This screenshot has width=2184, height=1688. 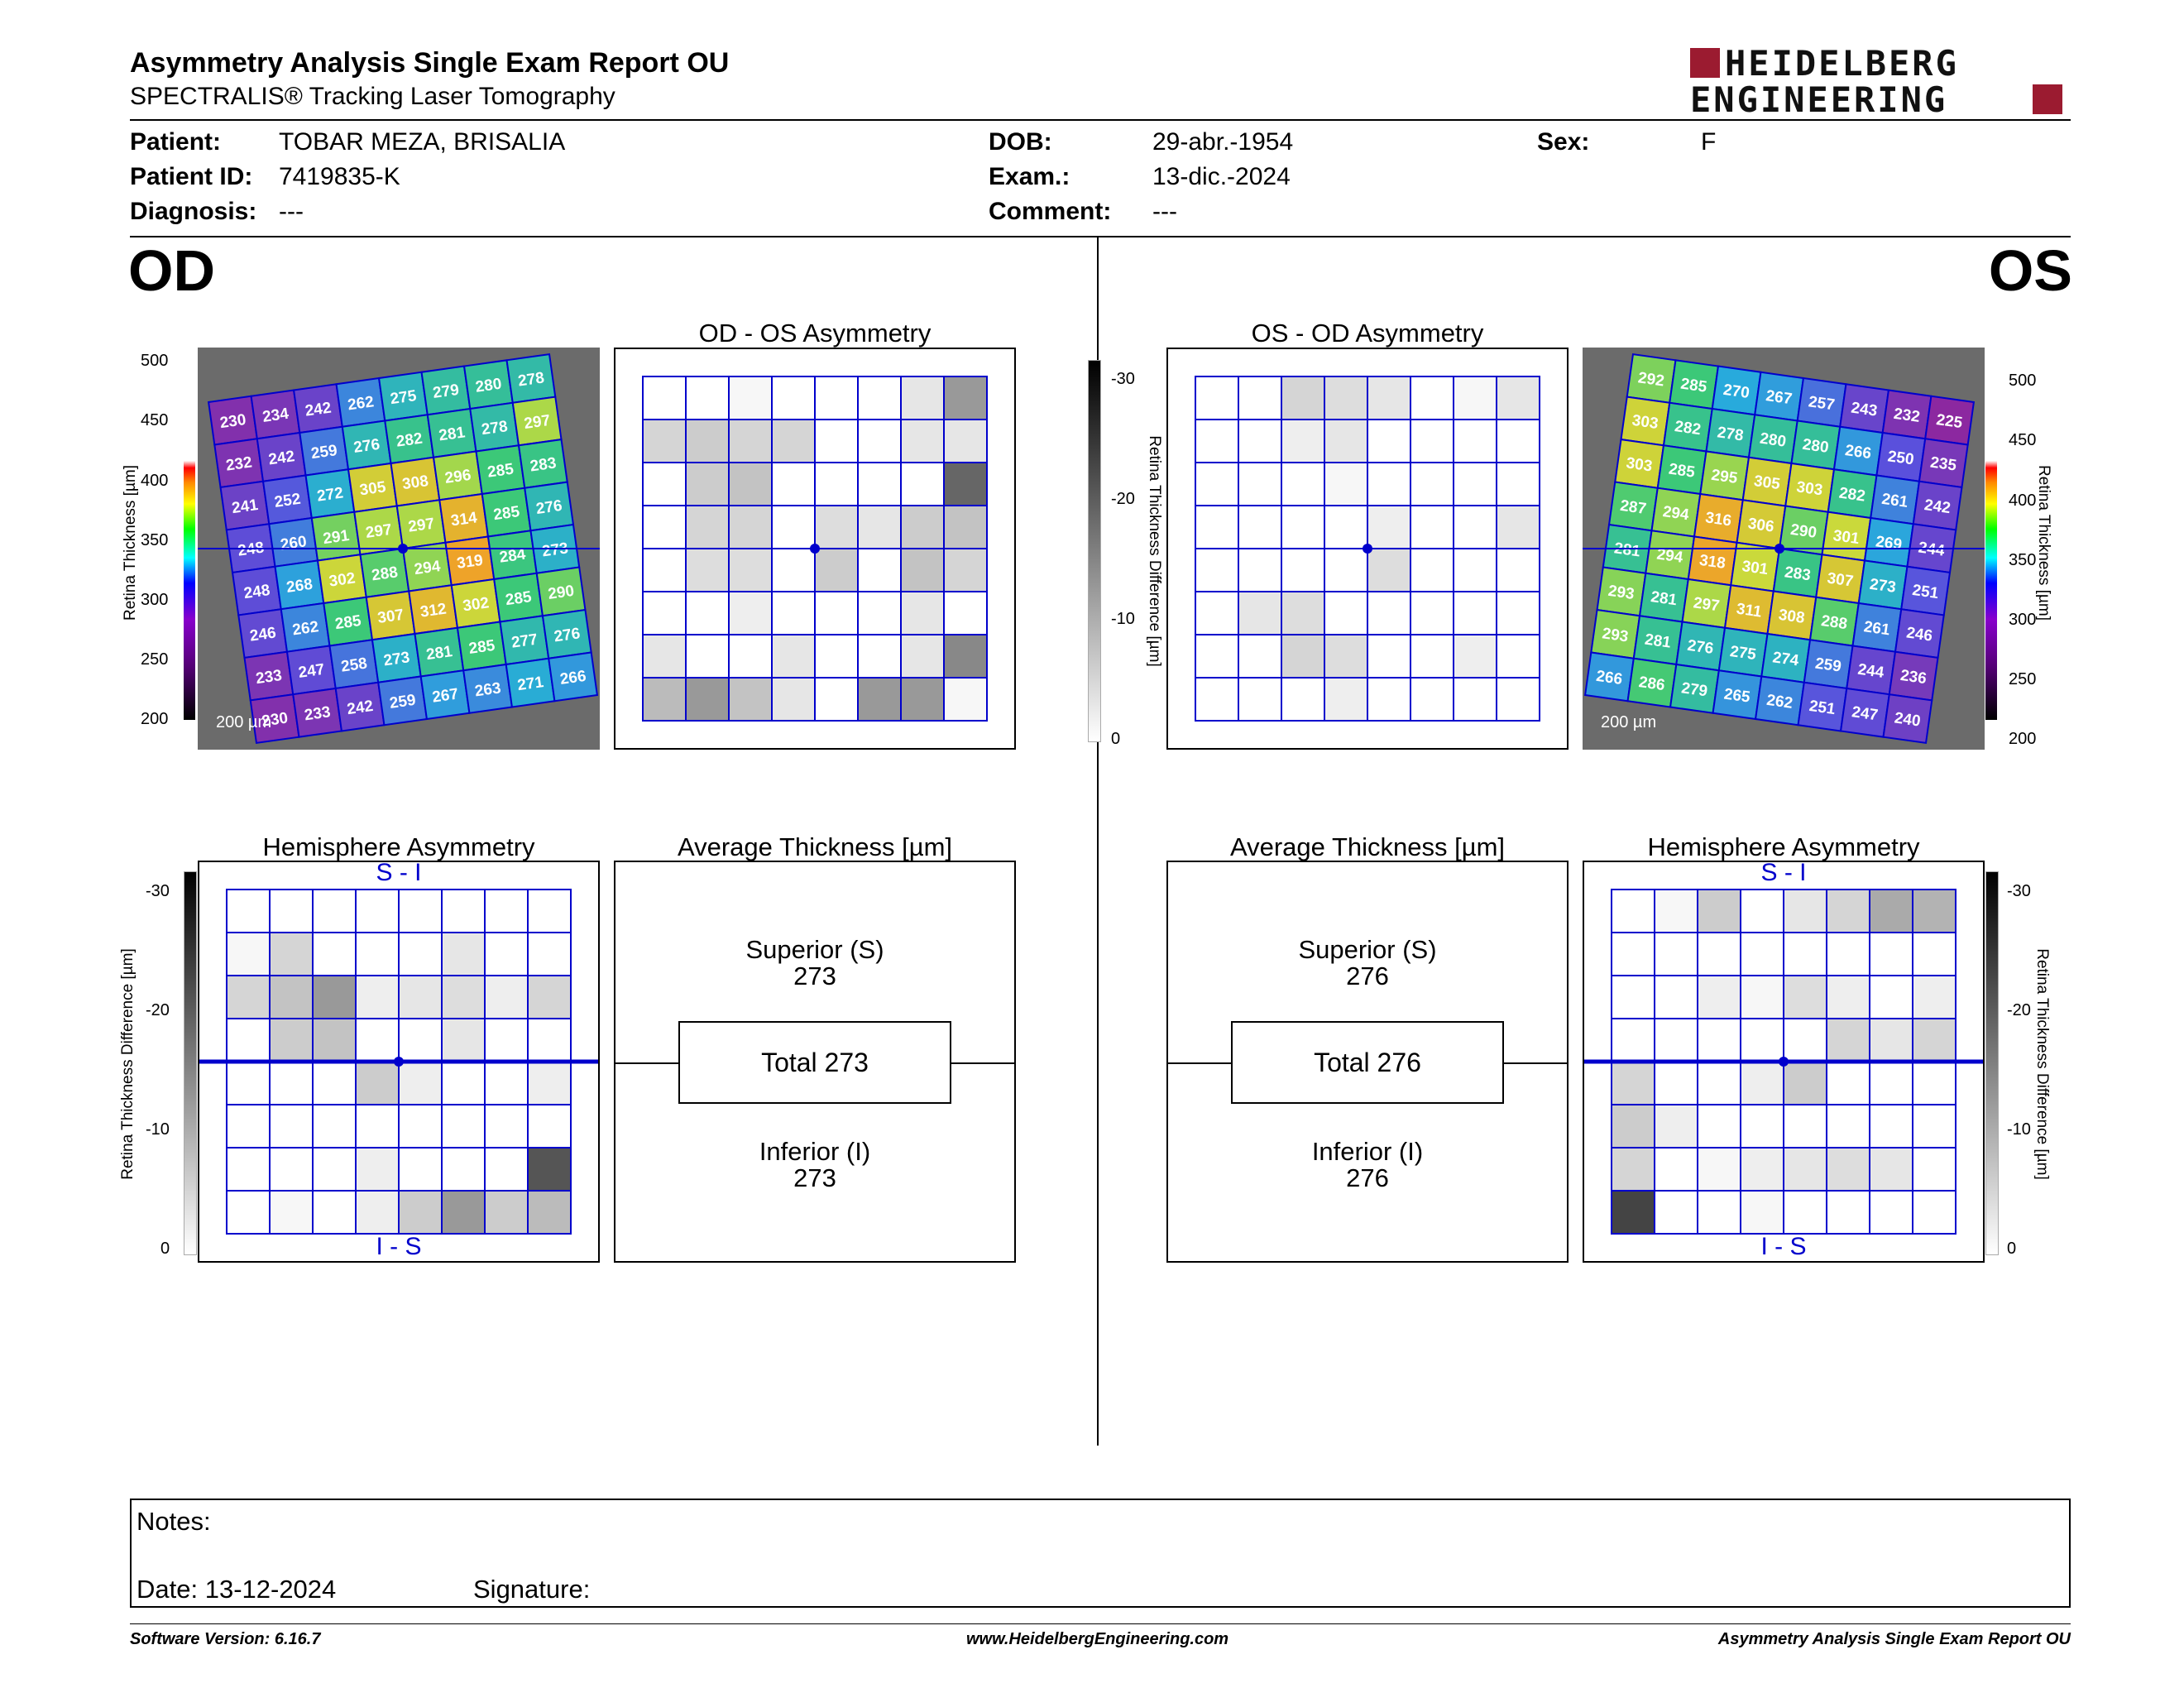 I want to click on od-avg-title: Average Thickness [µm], so click(x=815, y=846).